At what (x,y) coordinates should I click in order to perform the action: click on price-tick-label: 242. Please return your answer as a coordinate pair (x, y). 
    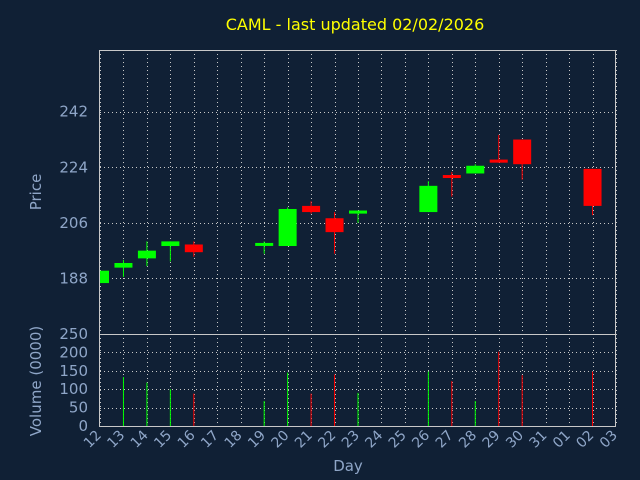
    Looking at the image, I should click on (73, 112).